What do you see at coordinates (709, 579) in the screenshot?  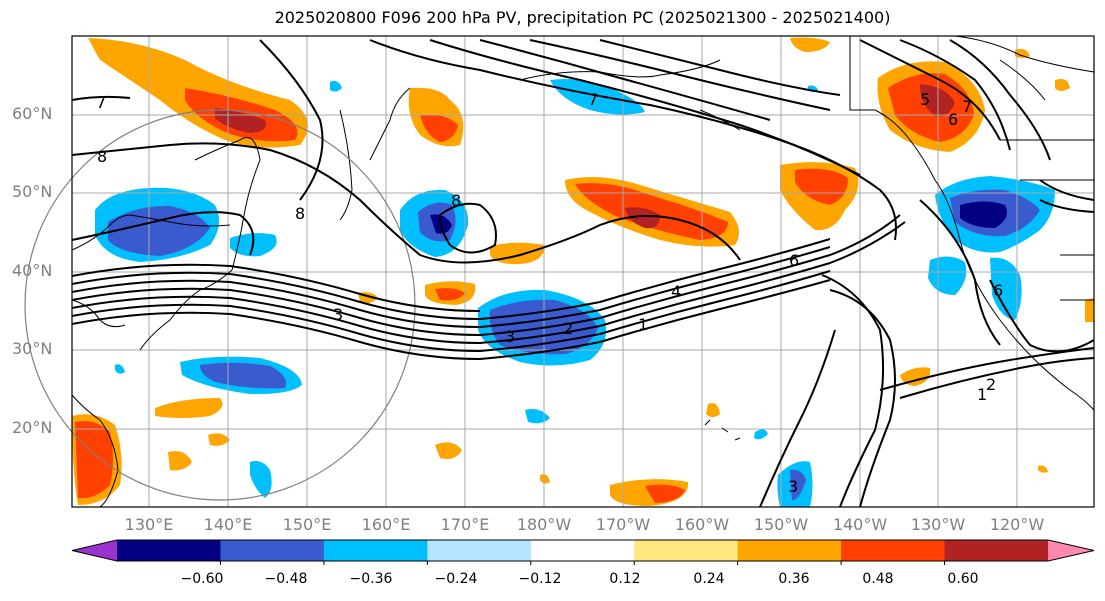 I see `colorbar-tick-label: 0.24` at bounding box center [709, 579].